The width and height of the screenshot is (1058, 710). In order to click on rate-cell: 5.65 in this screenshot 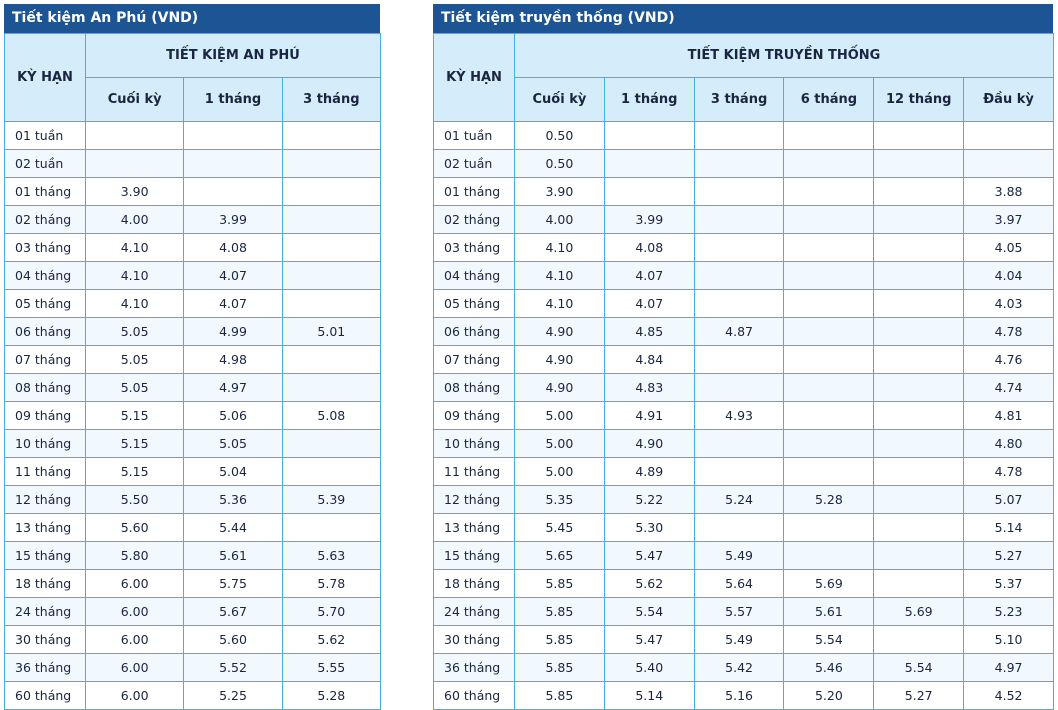, I will do `click(559, 555)`.